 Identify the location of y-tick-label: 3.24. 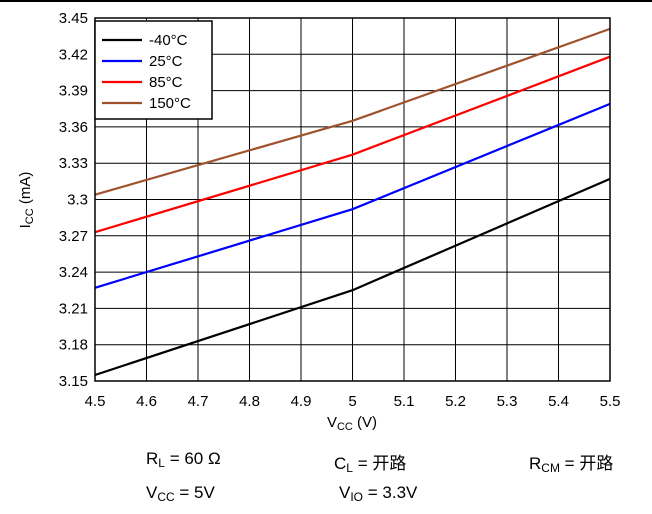
(73, 272).